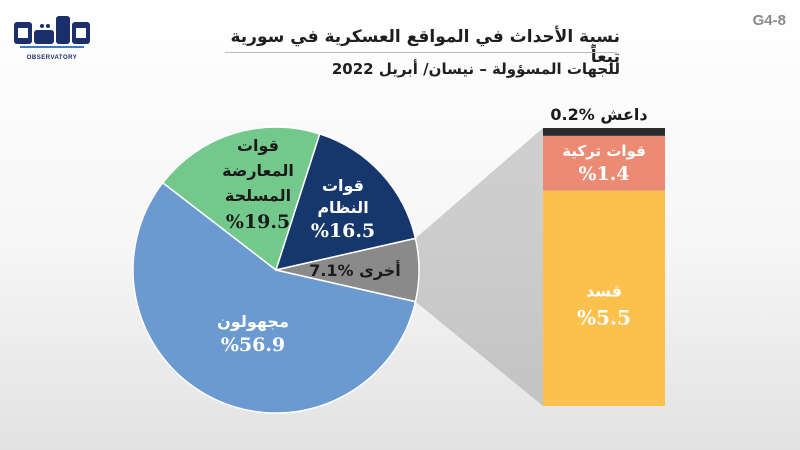 This screenshot has width=800, height=450. I want to click on observatory-logo: OBSERVATORY, so click(52, 38).